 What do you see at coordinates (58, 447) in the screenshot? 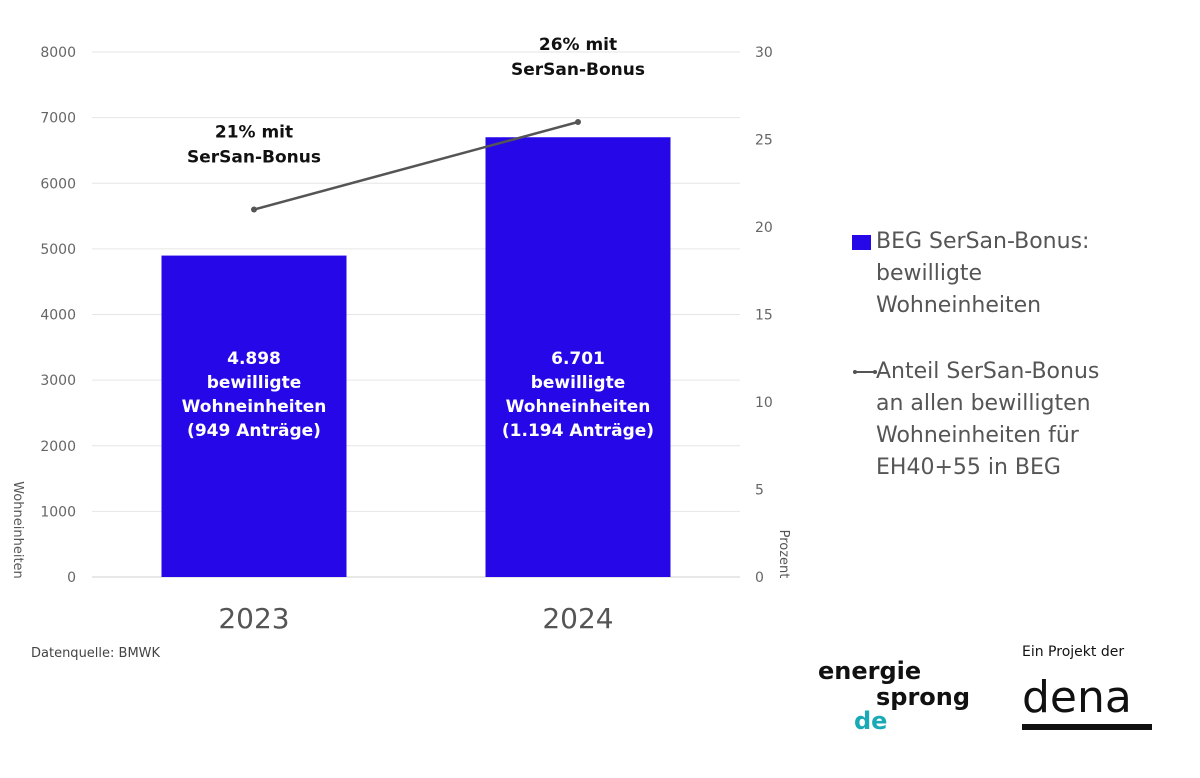
I see `y-tick-label: 2000` at bounding box center [58, 447].